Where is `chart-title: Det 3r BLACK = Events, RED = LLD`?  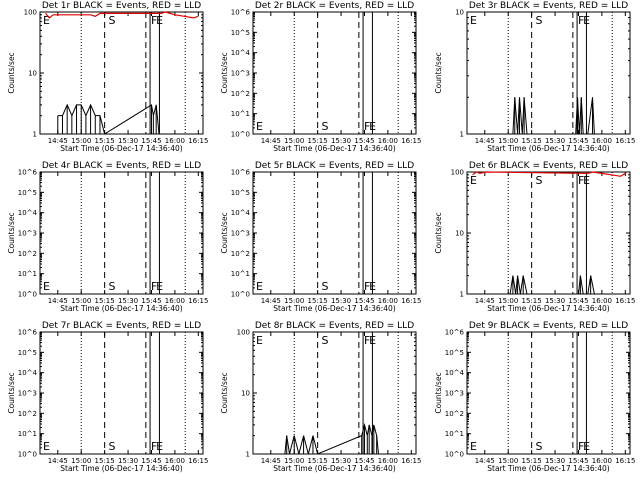 chart-title: Det 3r BLACK = Events, RED = LLD is located at coordinates (548, 6).